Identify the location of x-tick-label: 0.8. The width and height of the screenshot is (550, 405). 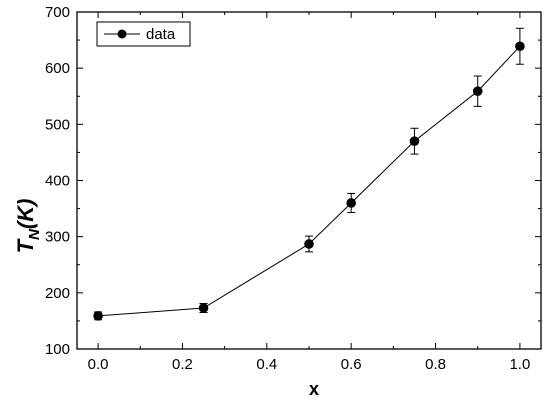
(435, 364).